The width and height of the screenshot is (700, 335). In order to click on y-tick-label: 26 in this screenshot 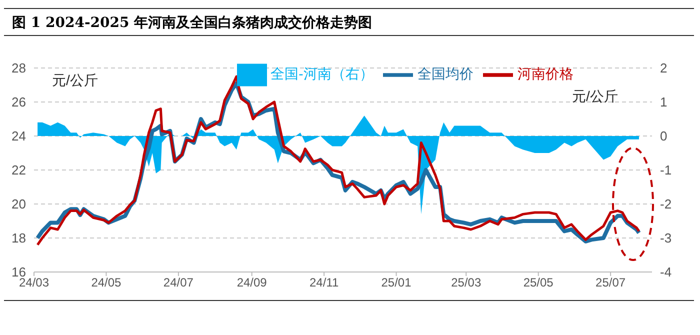, I will do `click(19, 102)`.